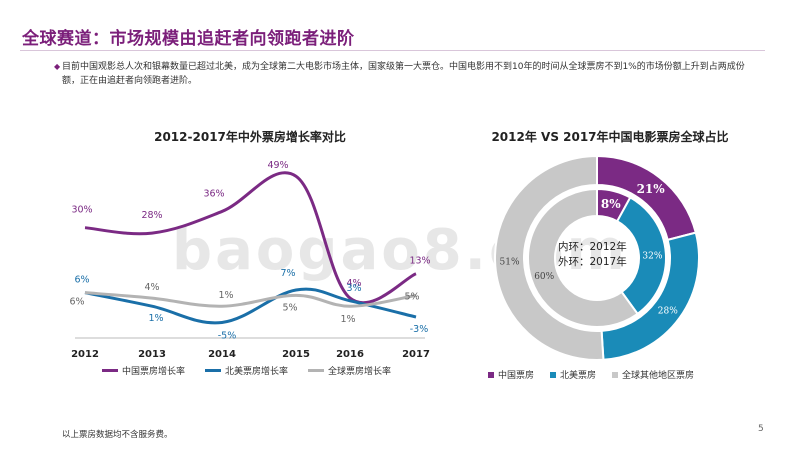  What do you see at coordinates (117, 435) in the screenshot?
I see `footnote: 以上票房数据均不含服务费。` at bounding box center [117, 435].